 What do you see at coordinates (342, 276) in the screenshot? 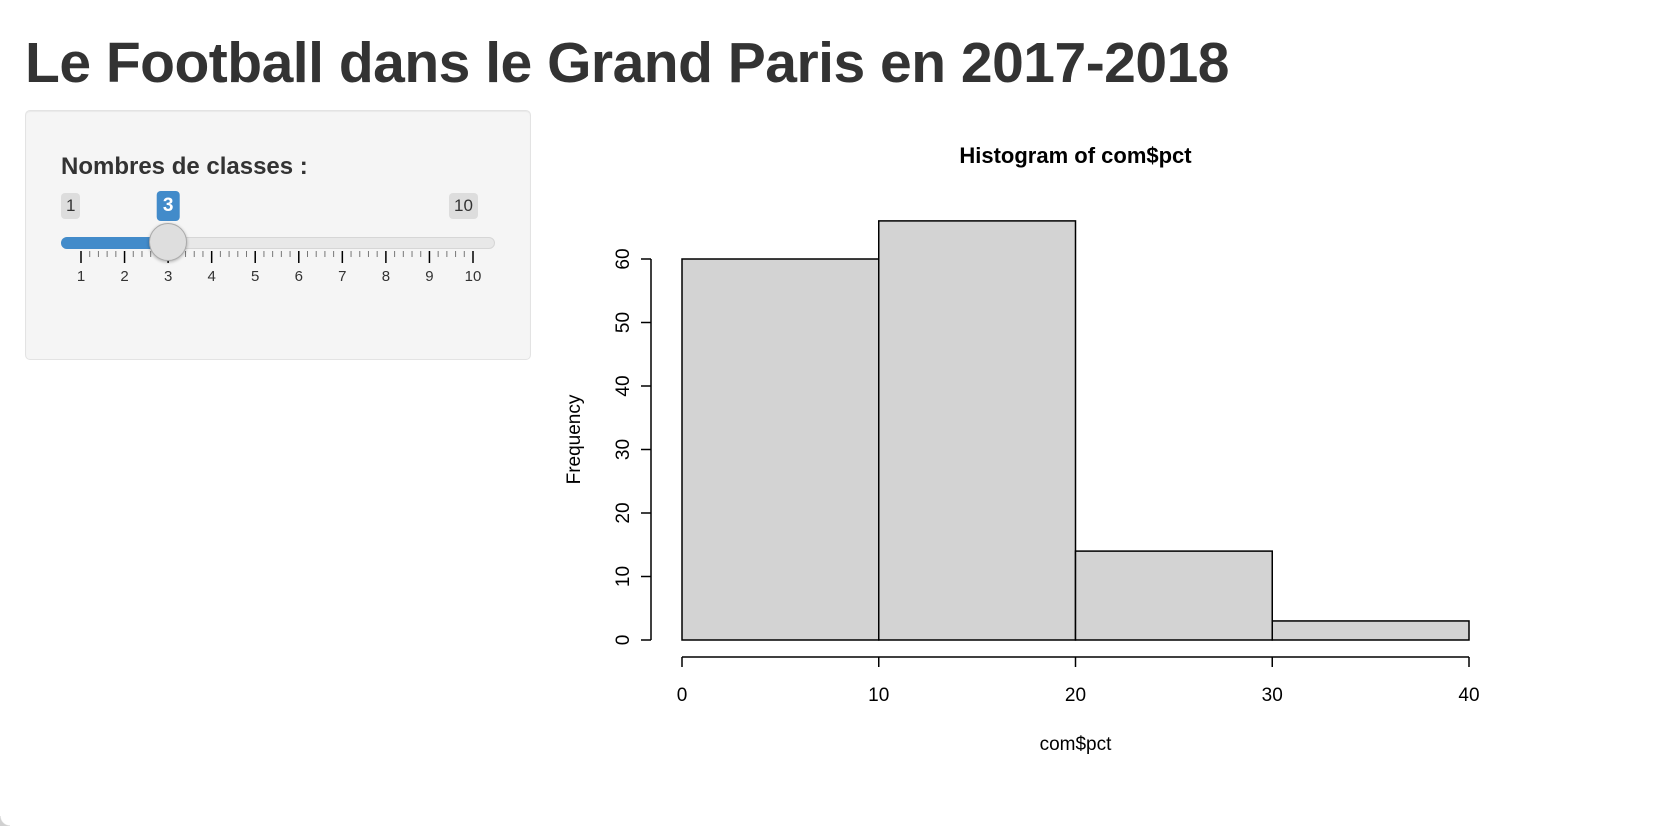
I see `slider-tick-label: 7` at bounding box center [342, 276].